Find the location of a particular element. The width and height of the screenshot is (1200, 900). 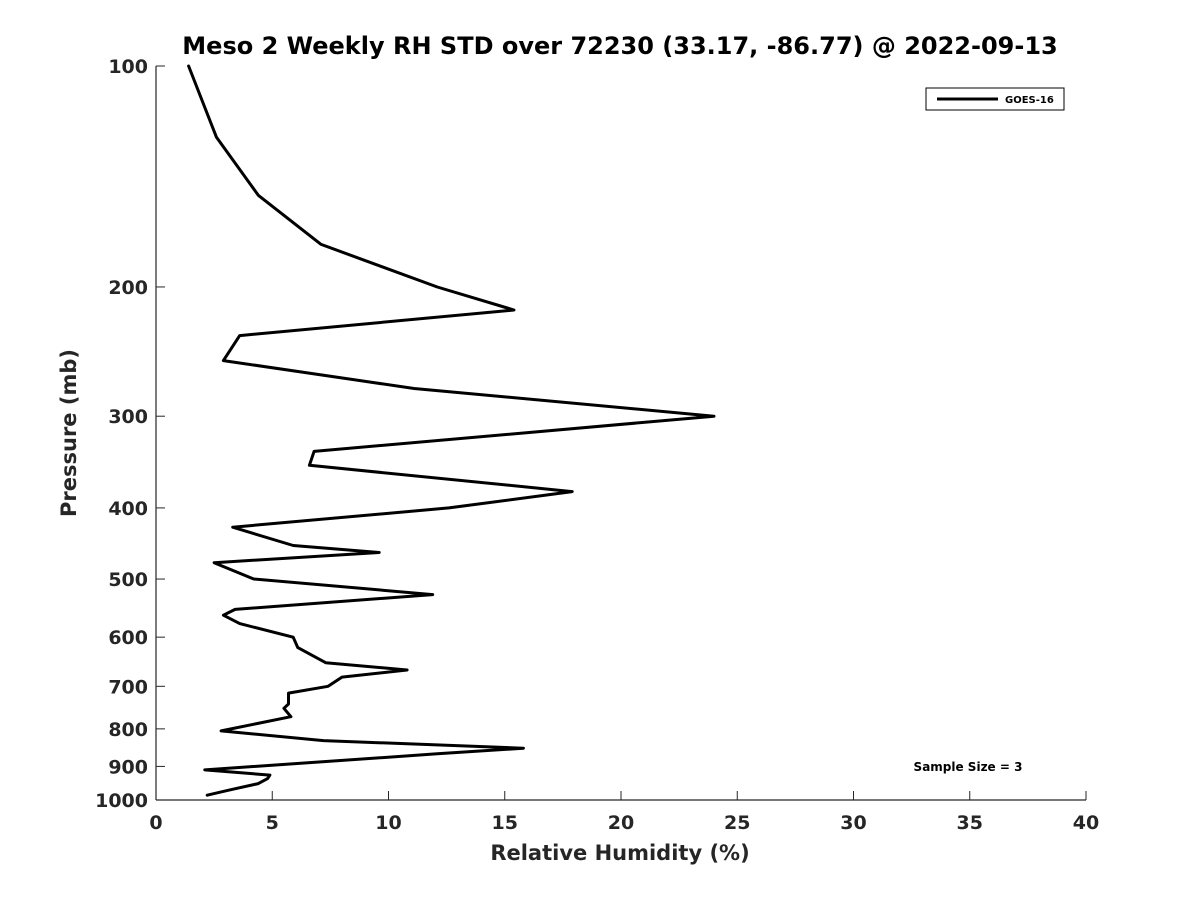

y-tick-label: 1000 is located at coordinates (121, 801).